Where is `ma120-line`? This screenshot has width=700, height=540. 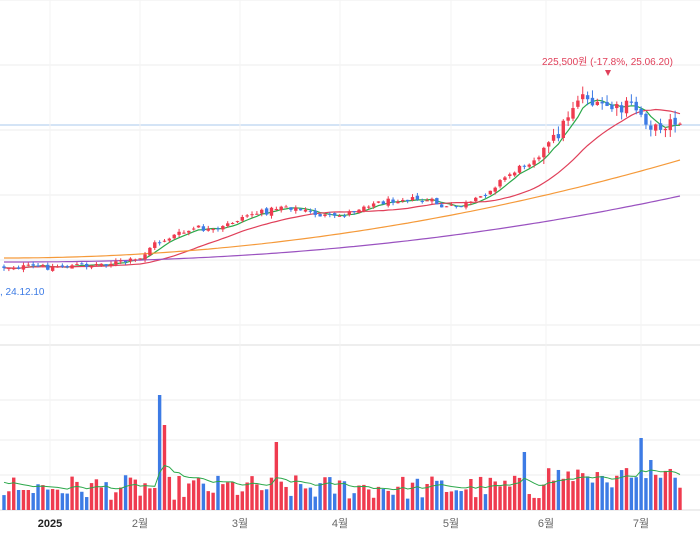 ma120-line is located at coordinates (342, 229).